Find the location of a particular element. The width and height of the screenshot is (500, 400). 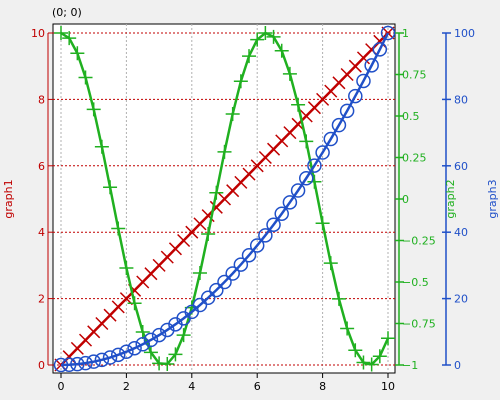

y-tick-label-graph1: 6 is located at coordinates (41, 166).